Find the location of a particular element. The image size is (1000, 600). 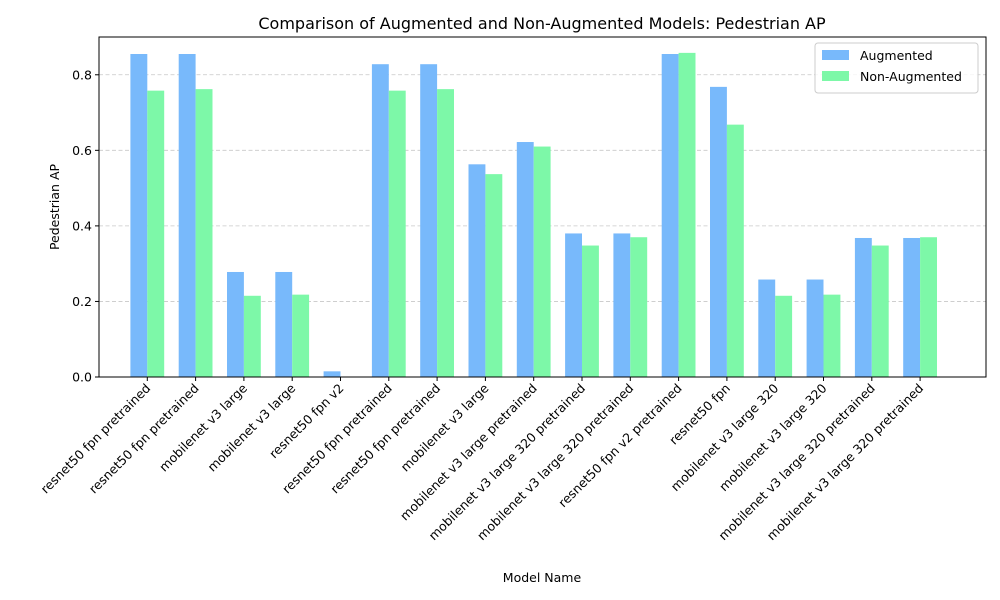

legend-swatch-non-augmented is located at coordinates (835, 76).